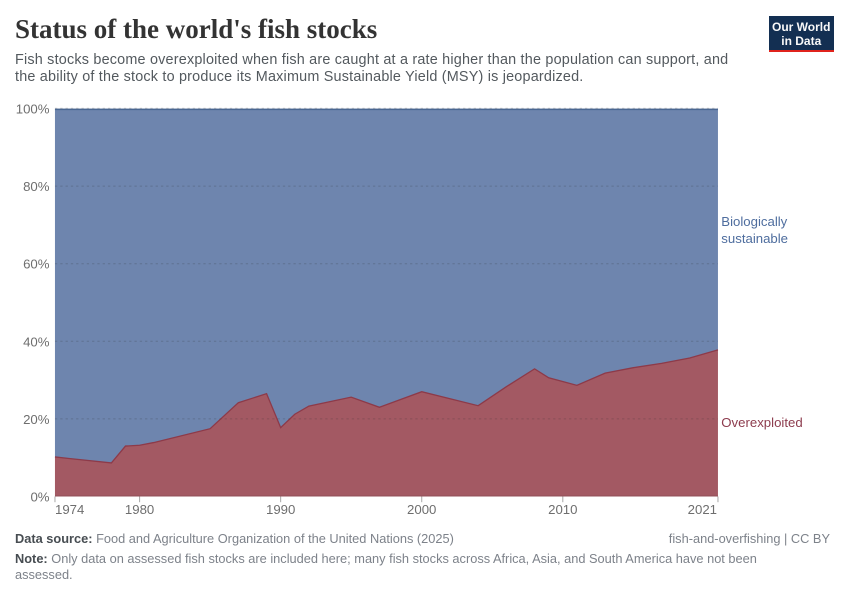 The width and height of the screenshot is (850, 600). Describe the element at coordinates (280, 509) in the screenshot. I see `svg-text: 1990` at that location.